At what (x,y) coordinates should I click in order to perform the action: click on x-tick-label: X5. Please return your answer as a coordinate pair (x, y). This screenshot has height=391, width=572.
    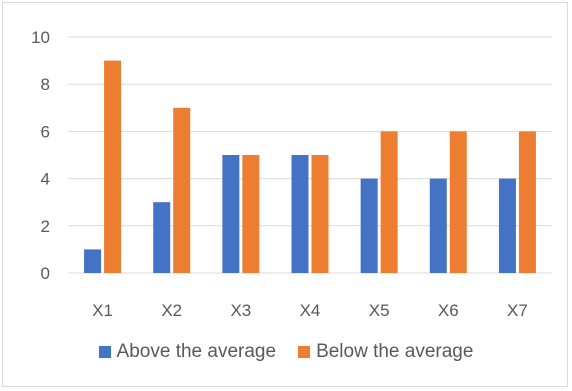
    Looking at the image, I should click on (379, 310).